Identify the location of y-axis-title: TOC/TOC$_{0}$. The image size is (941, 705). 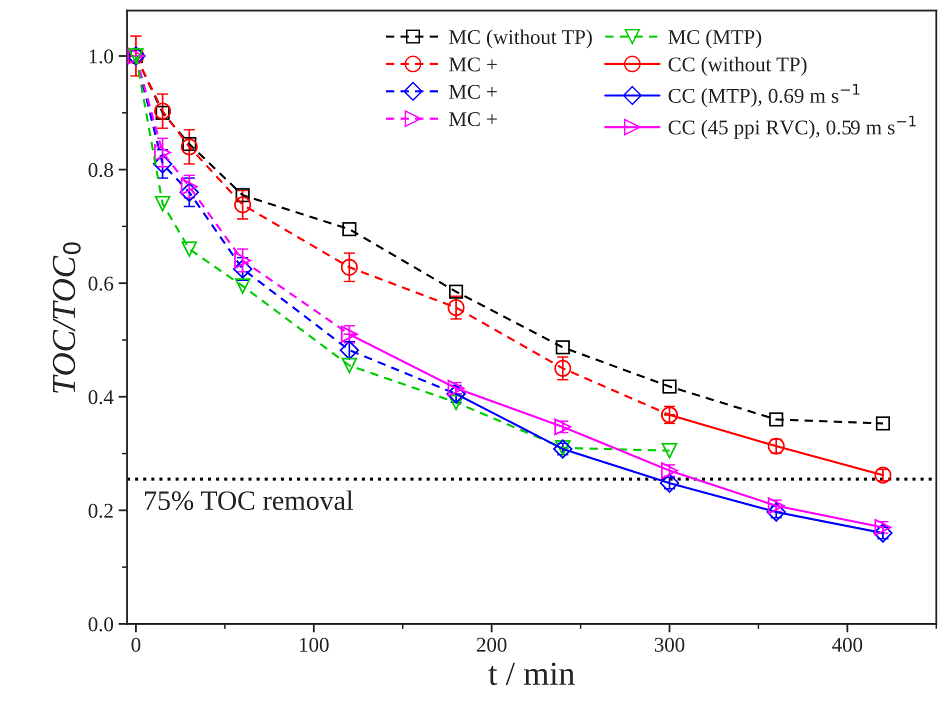
(66, 317).